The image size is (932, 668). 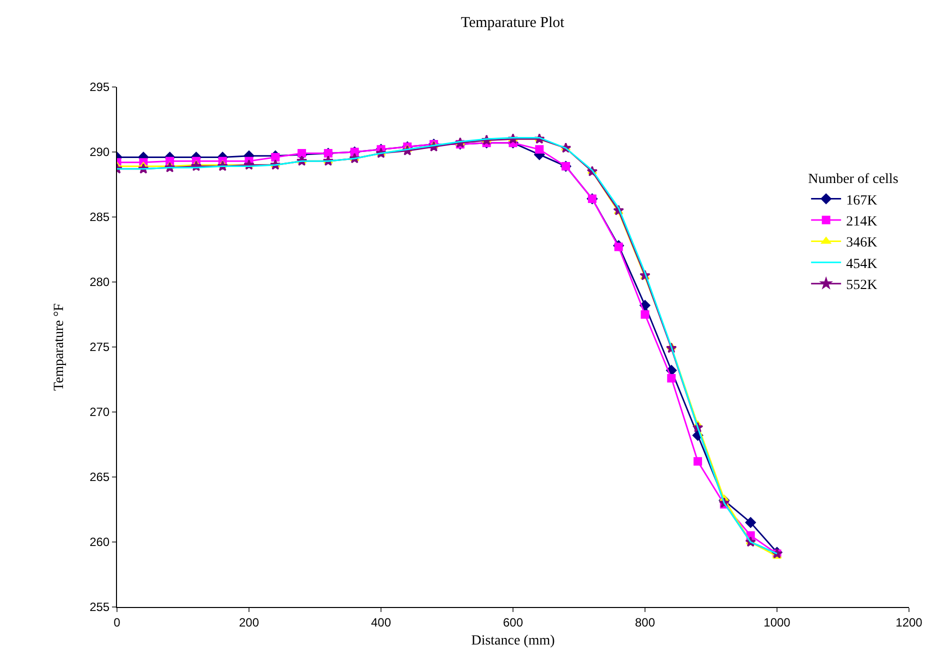 I want to click on legend-label: 552K, so click(x=862, y=286).